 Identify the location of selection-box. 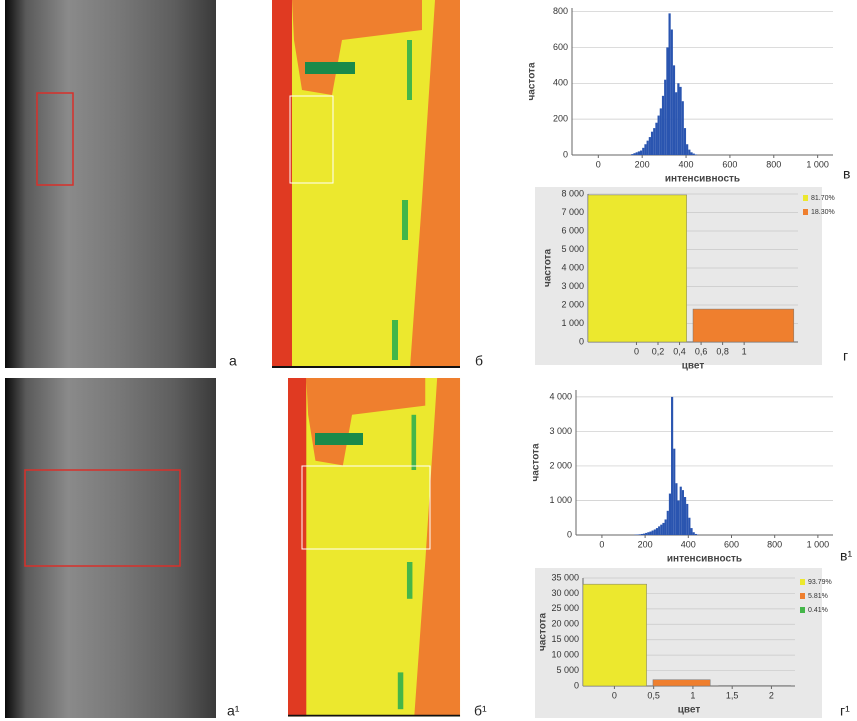
(311, 139).